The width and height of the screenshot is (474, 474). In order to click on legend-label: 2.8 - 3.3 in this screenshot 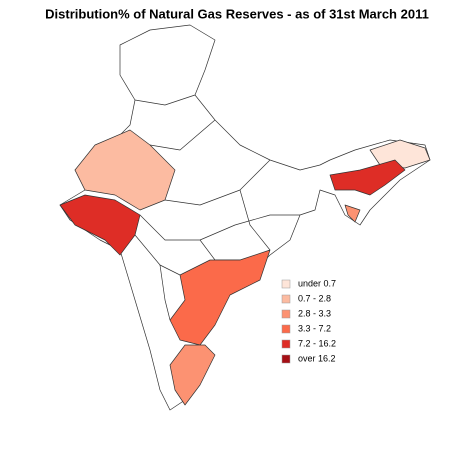, I will do `click(314, 313)`.